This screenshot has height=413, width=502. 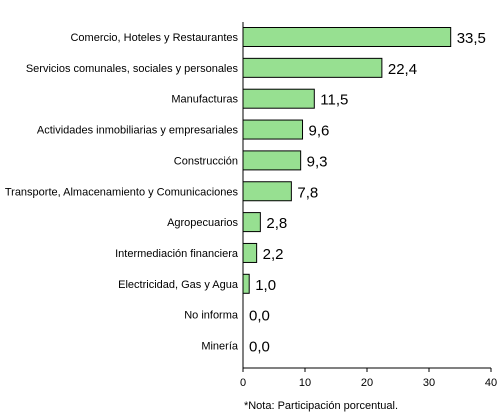 What do you see at coordinates (243, 383) in the screenshot?
I see `x-tick-label: 0` at bounding box center [243, 383].